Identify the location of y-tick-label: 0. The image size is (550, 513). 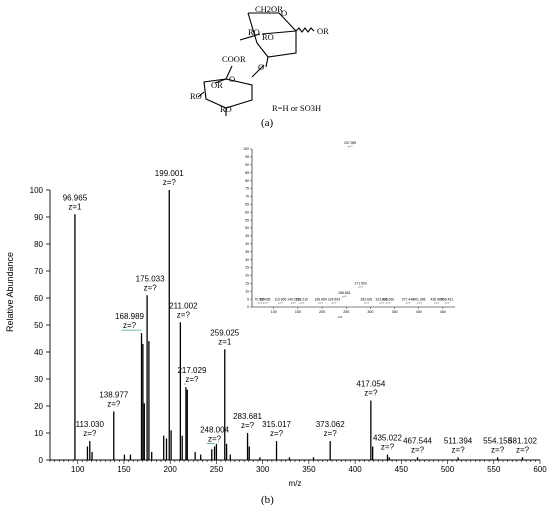
(41, 460).